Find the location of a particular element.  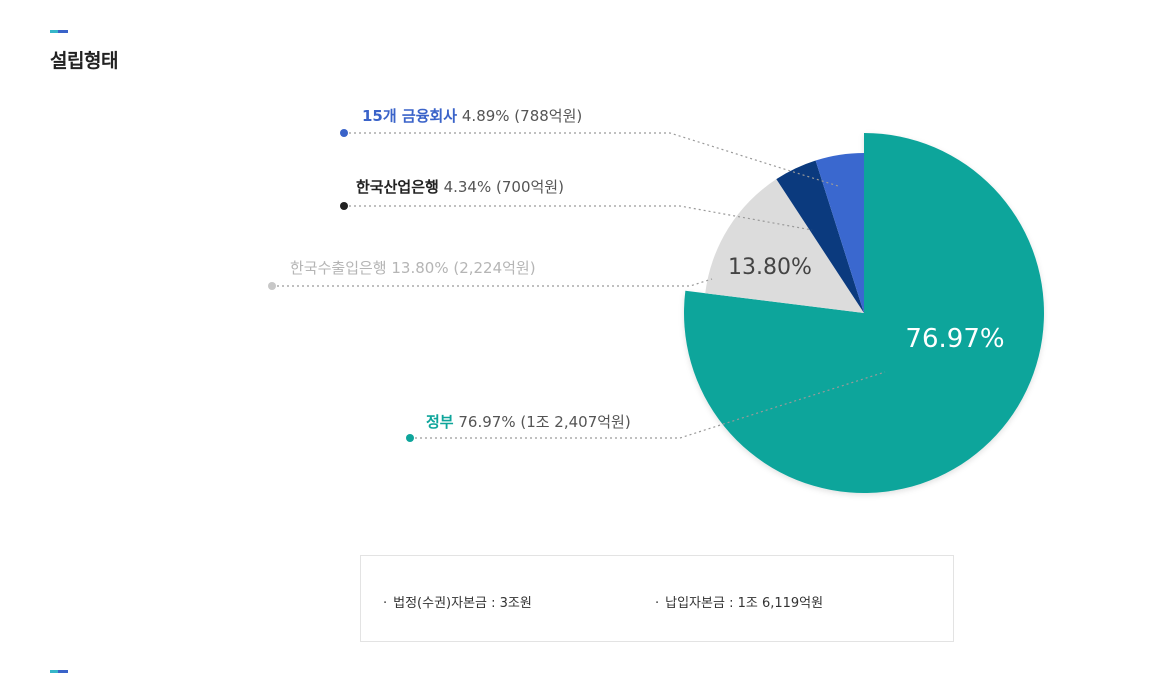

legend-value: 13.80% (2,224억원) is located at coordinates (461, 268).